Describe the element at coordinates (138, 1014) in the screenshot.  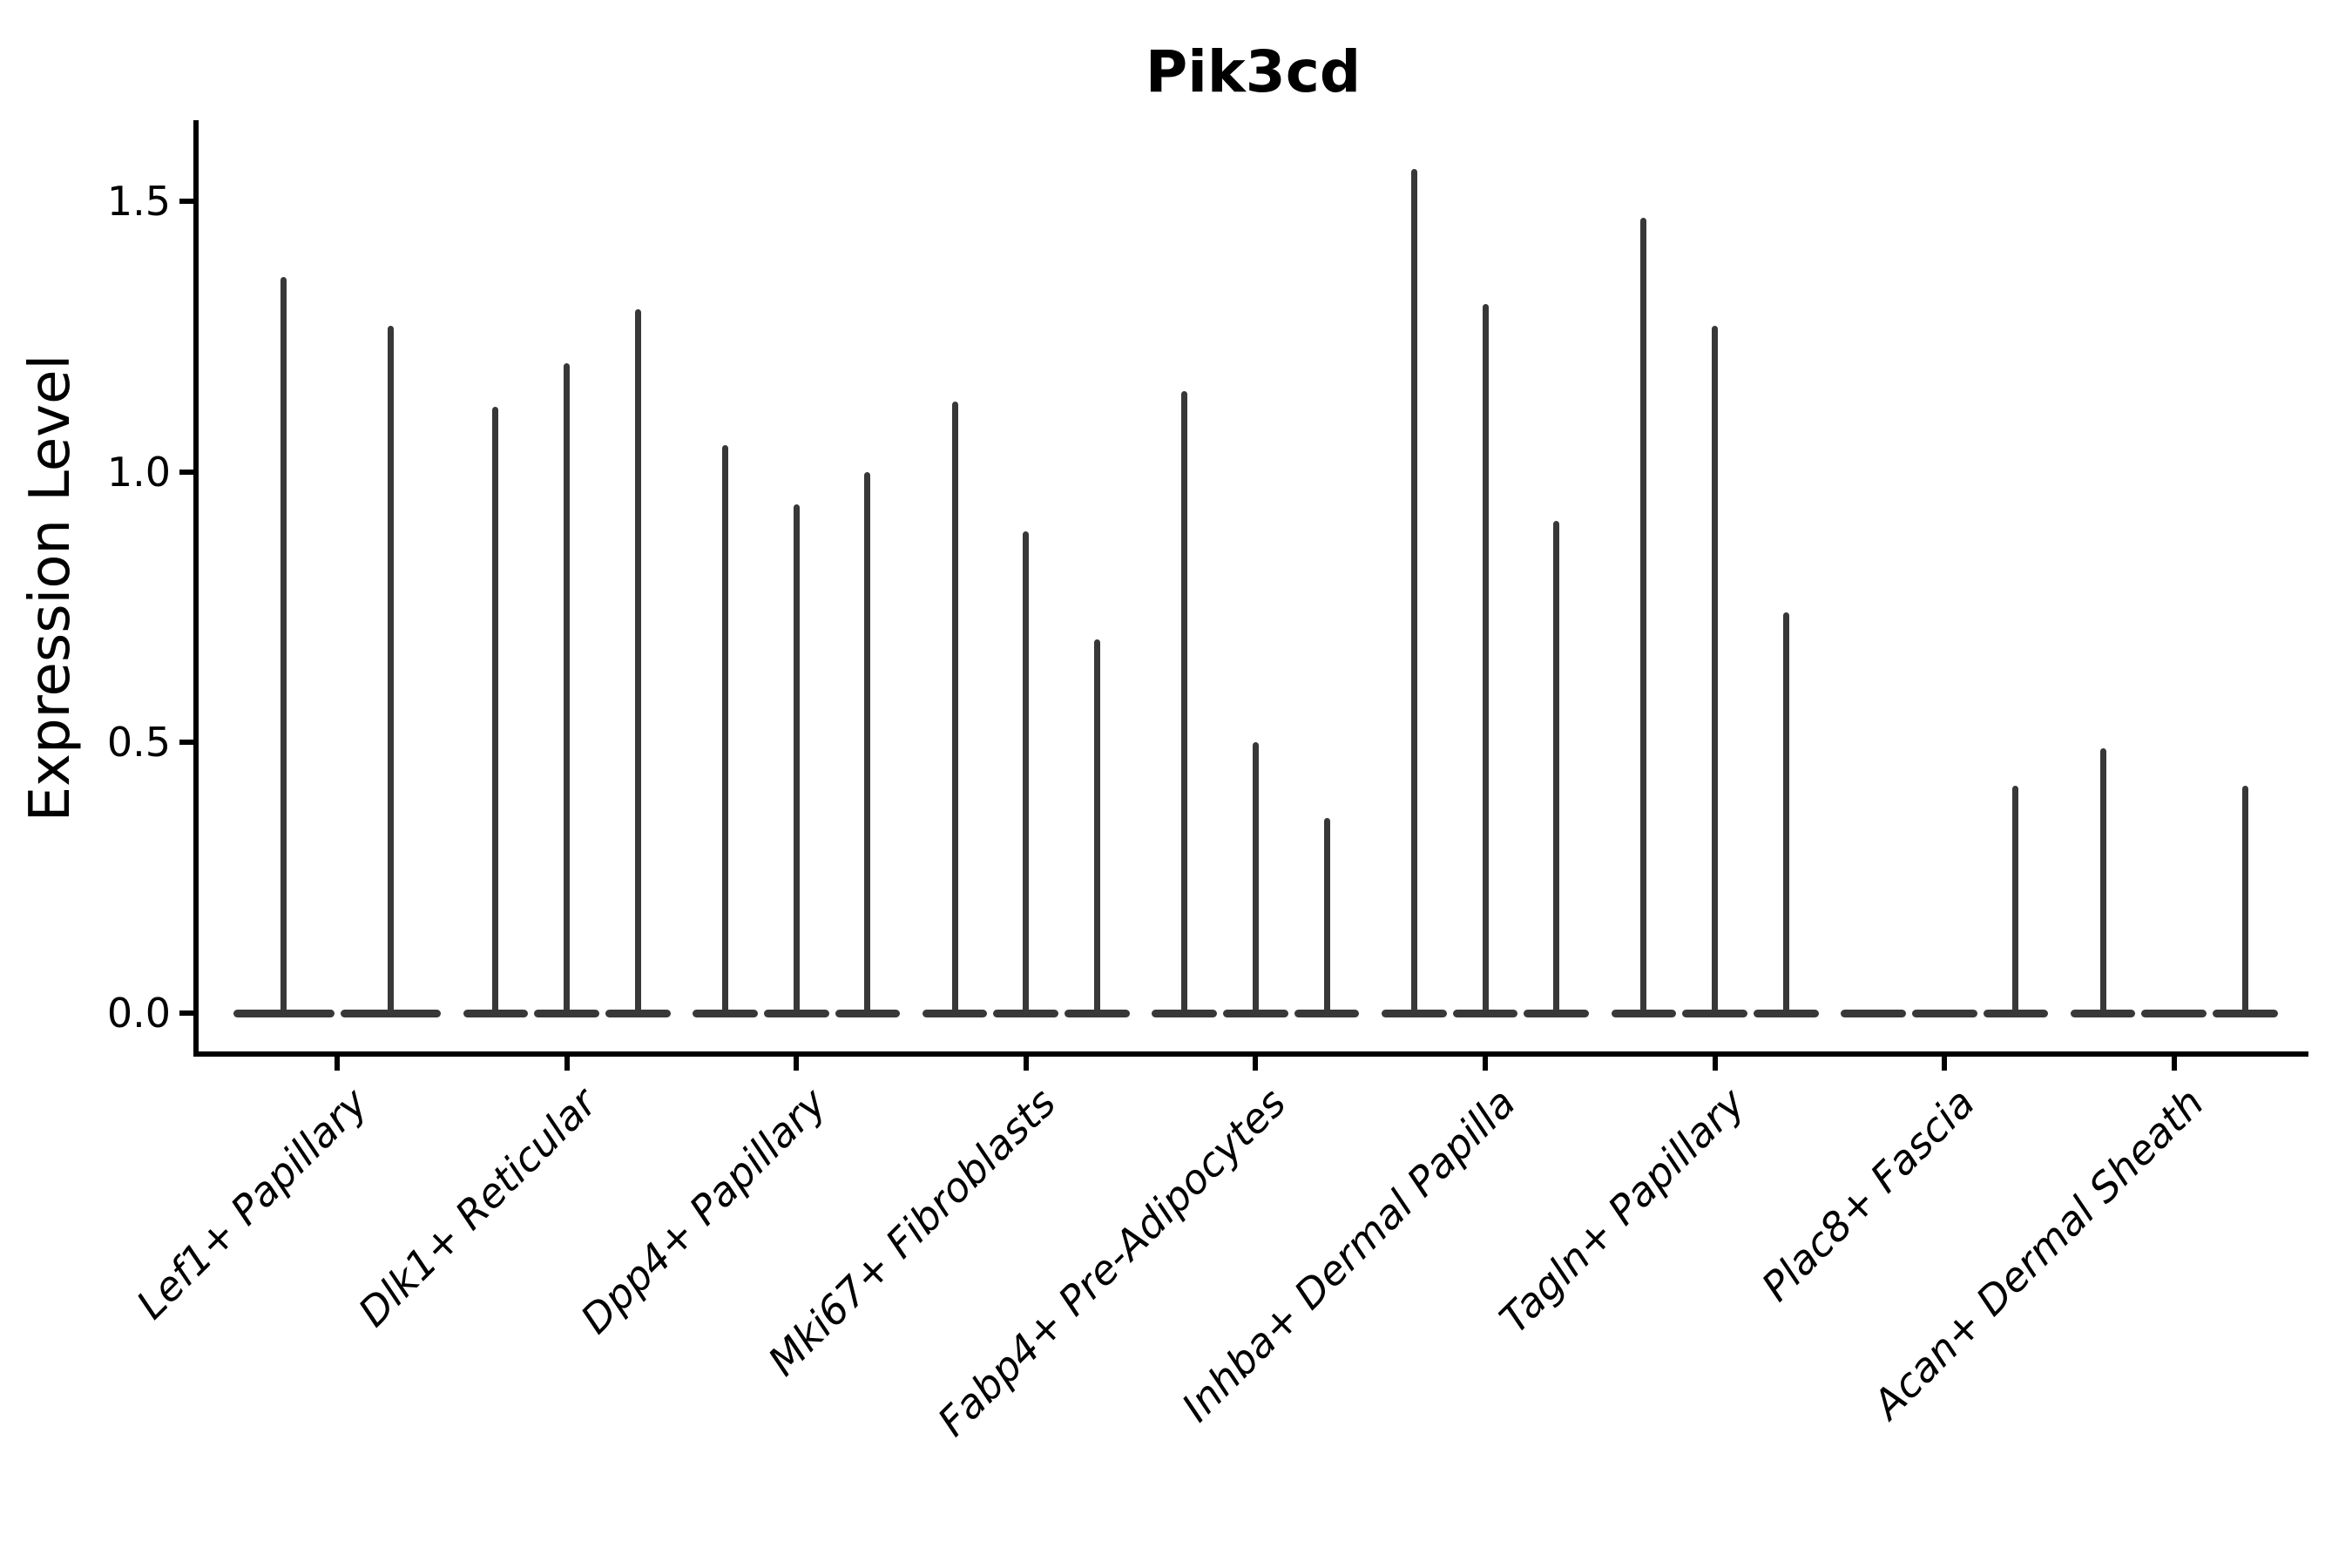
I see `y-tick-label: 0.0` at that location.